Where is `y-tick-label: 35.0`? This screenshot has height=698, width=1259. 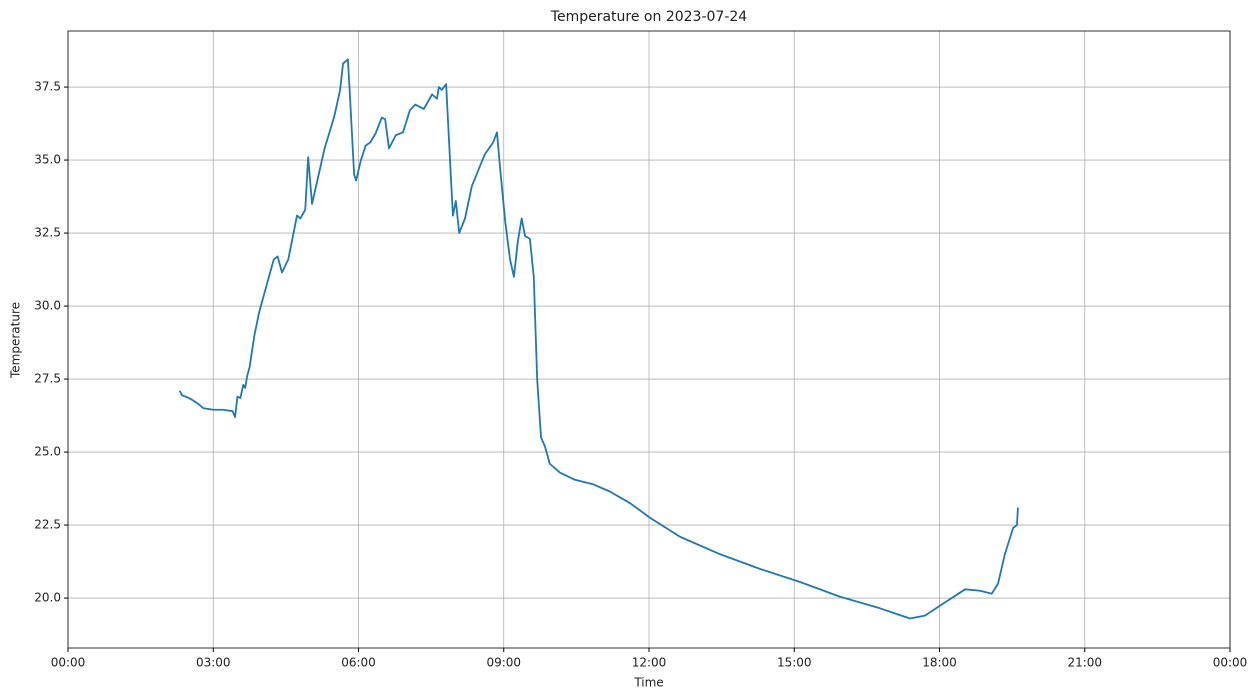 y-tick-label: 35.0 is located at coordinates (47, 160).